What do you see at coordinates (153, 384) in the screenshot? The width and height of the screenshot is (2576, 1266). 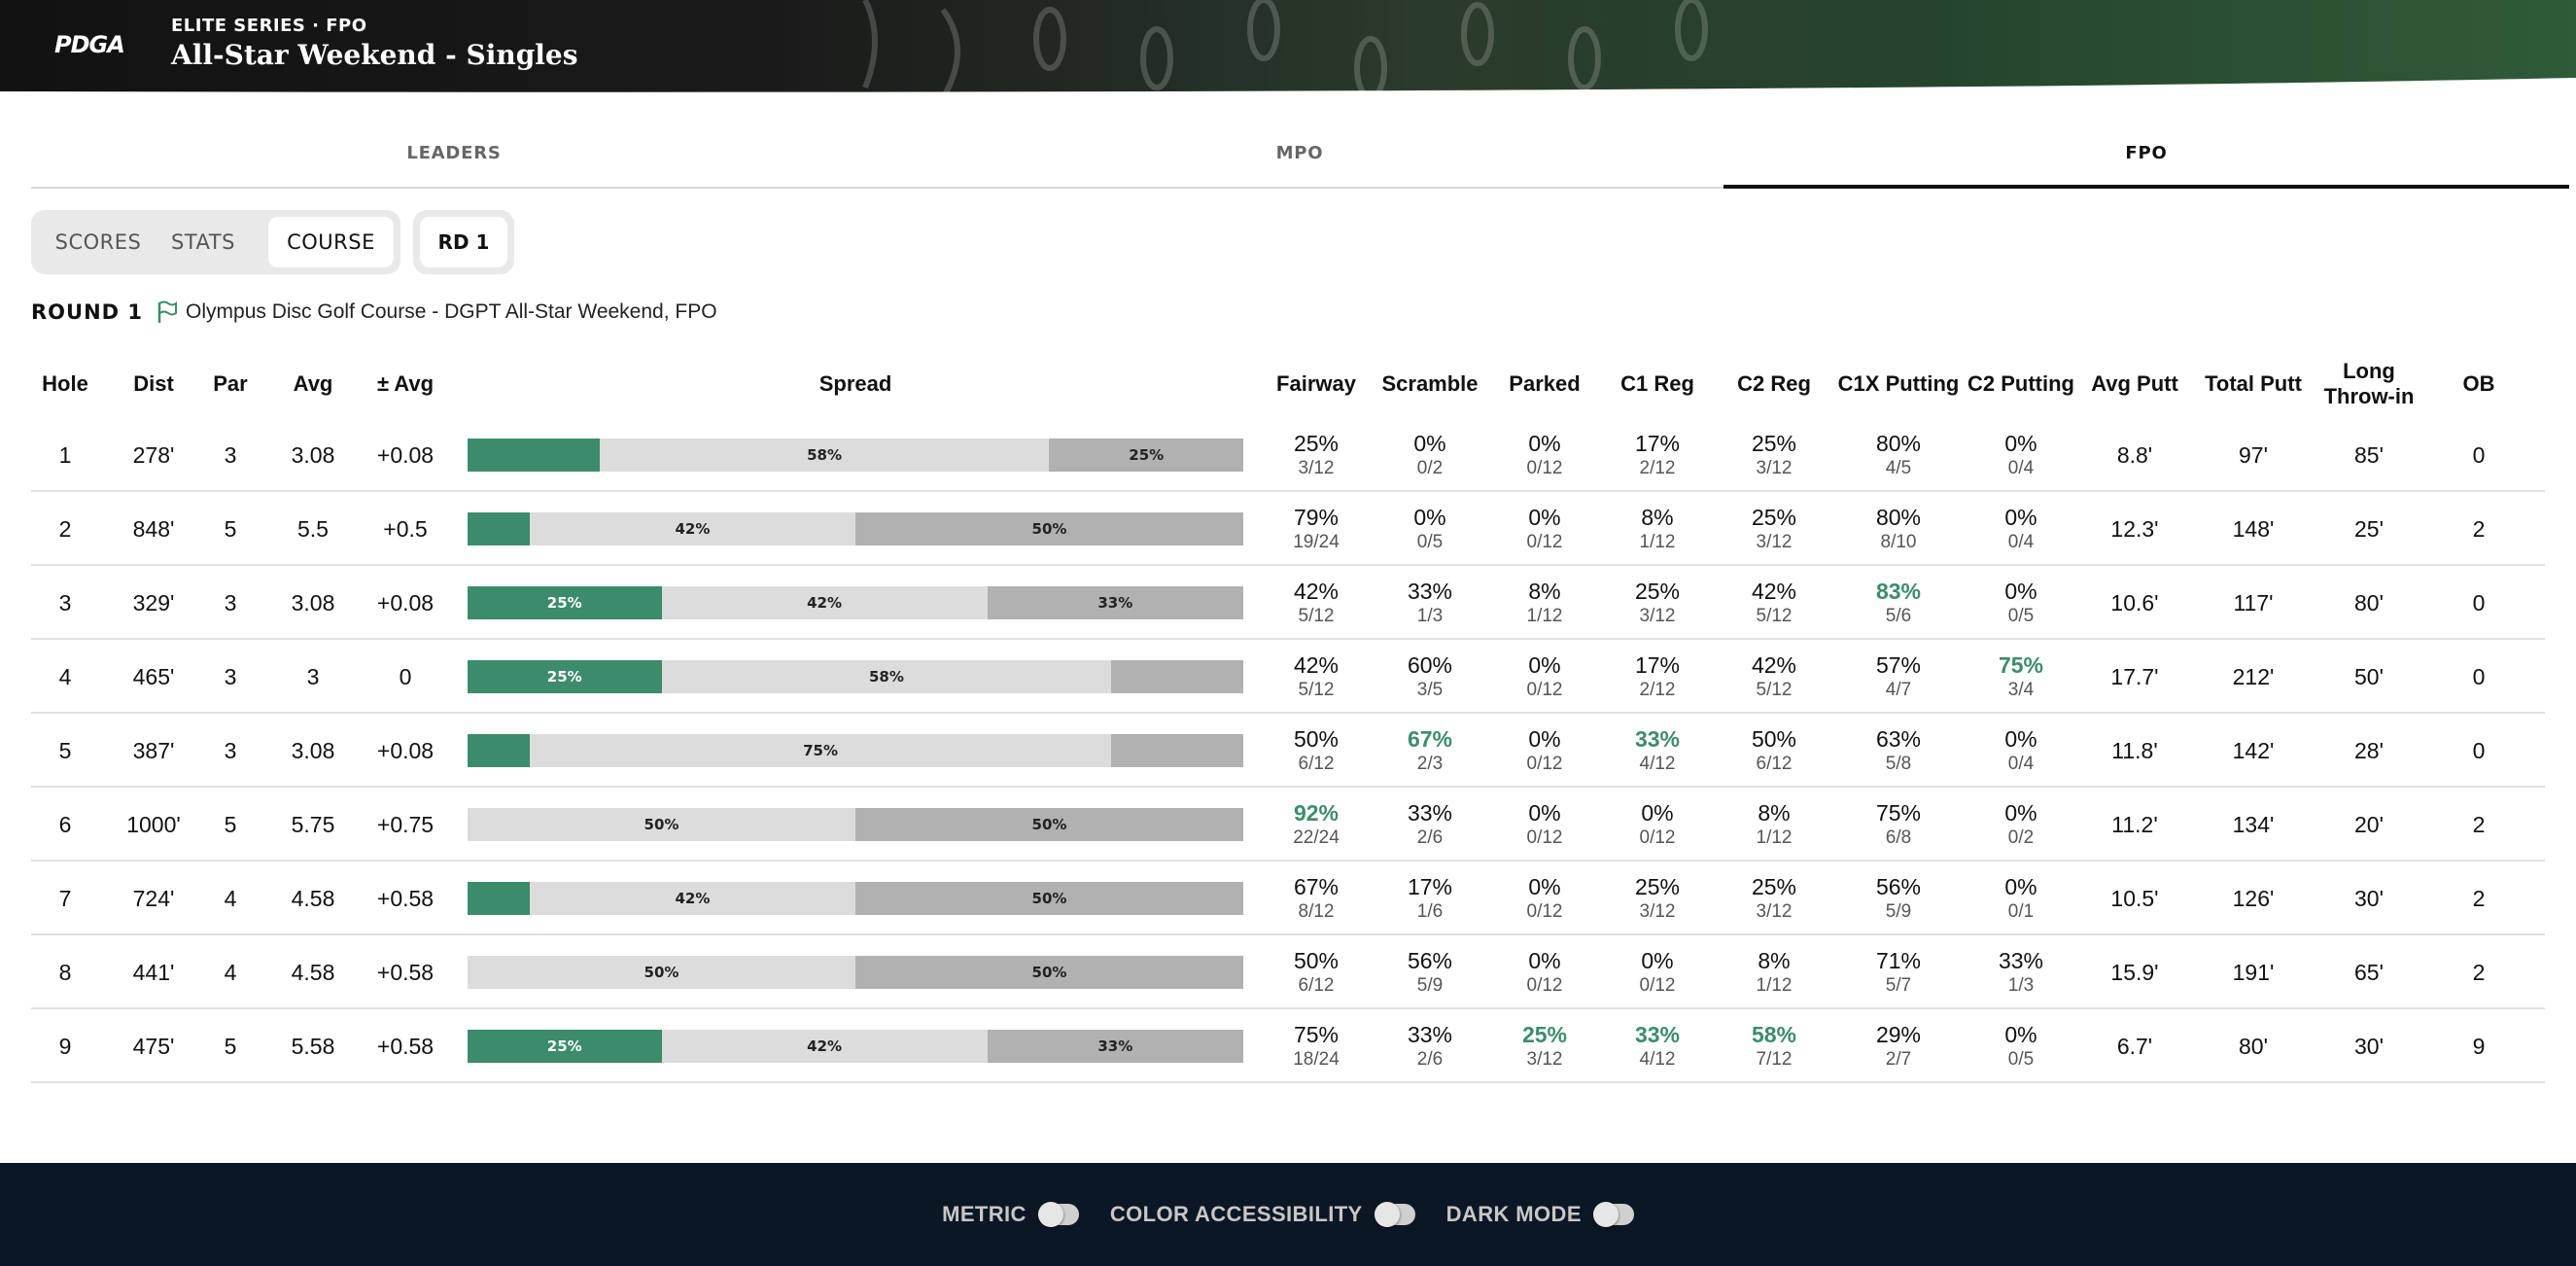 I see `col-dist: Dist` at bounding box center [153, 384].